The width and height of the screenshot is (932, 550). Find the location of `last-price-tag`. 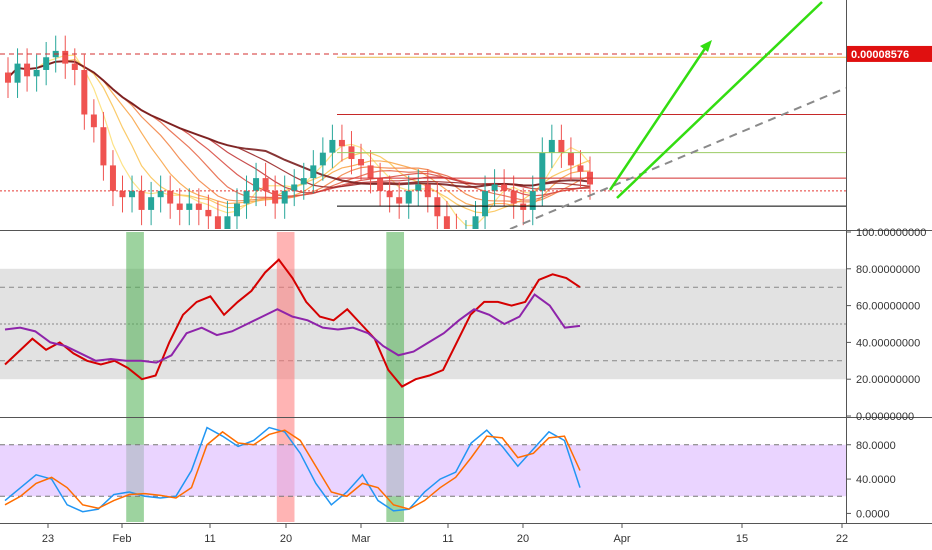

last-price-tag is located at coordinates (889, 53).